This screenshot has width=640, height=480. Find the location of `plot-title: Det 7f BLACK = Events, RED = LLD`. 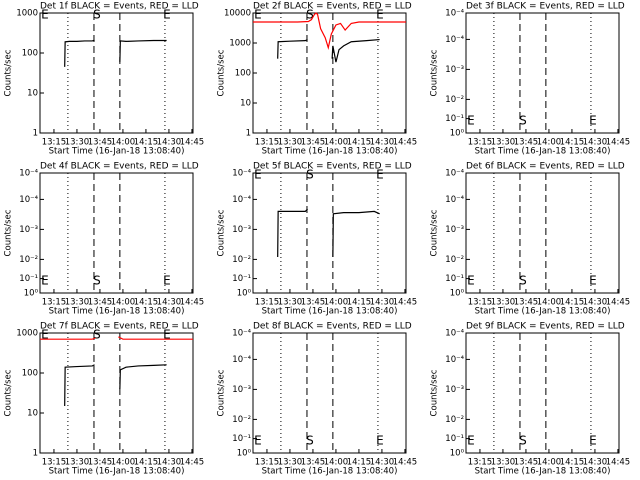

plot-title: Det 7f BLACK = Events, RED = LLD is located at coordinates (119, 327).